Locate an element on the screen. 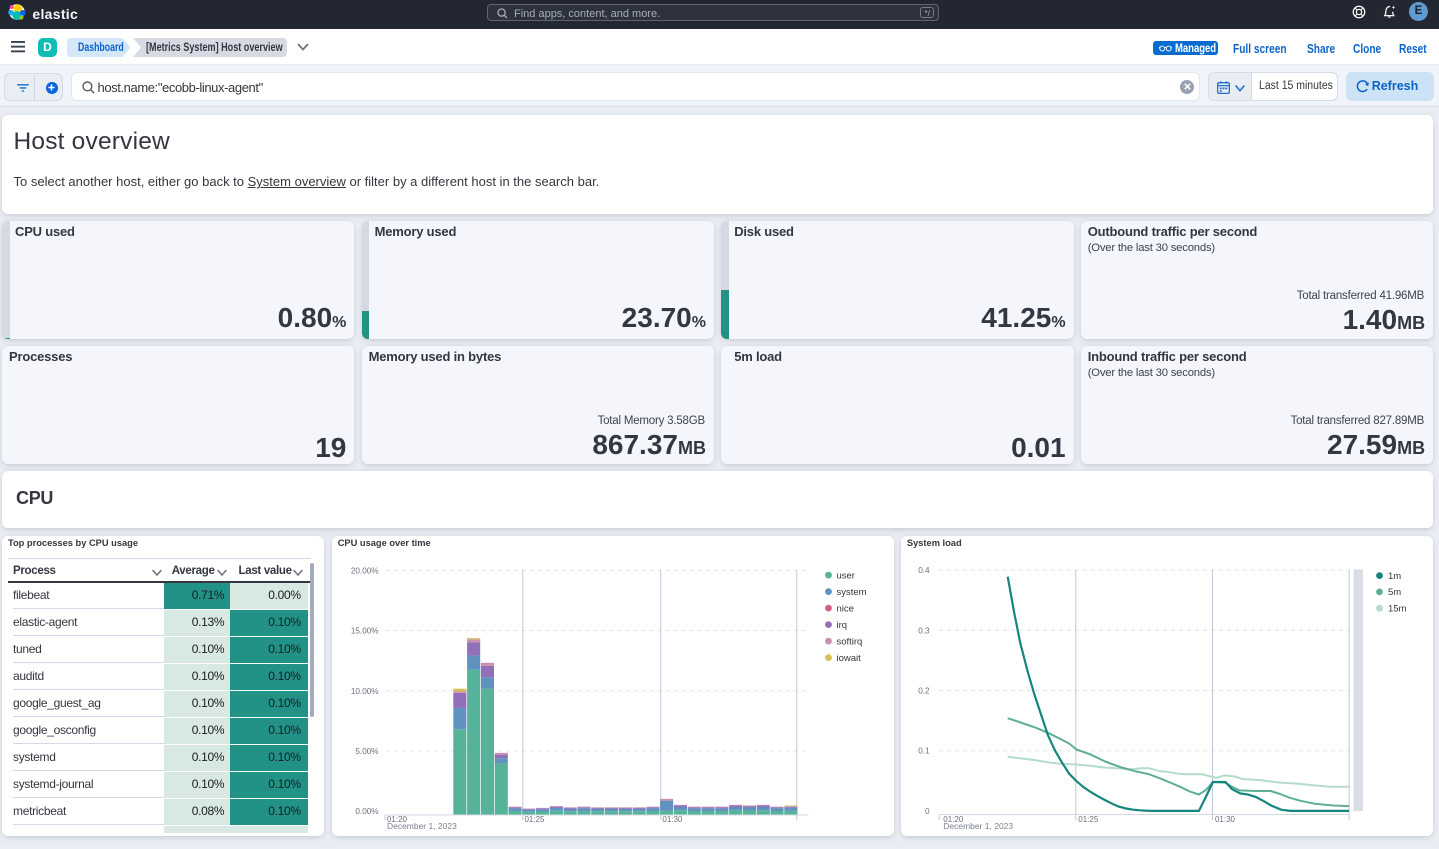 The height and width of the screenshot is (849, 1439). svg-text: iowait is located at coordinates (848, 657).